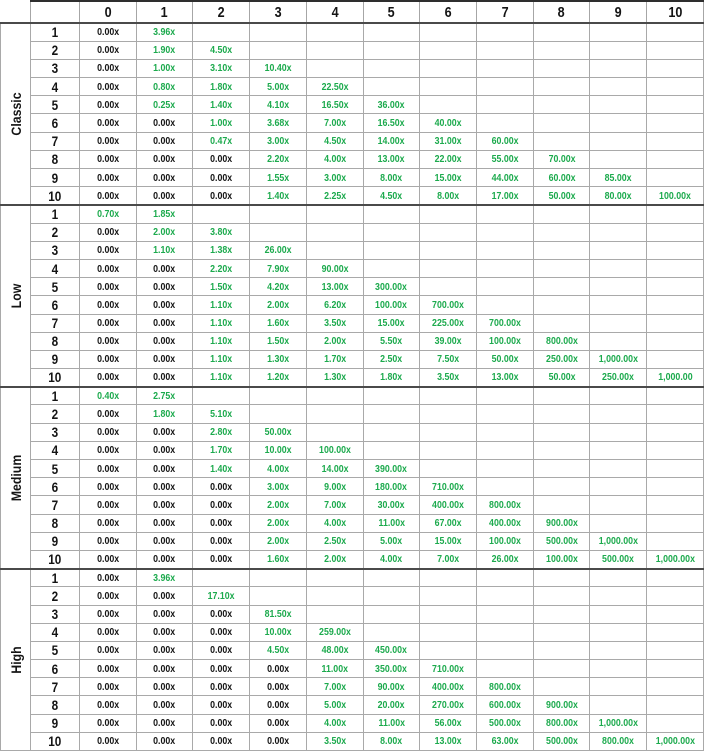 This screenshot has height=751, width=704. What do you see at coordinates (391, 141) in the screenshot?
I see `payout-cell: 14.00x` at bounding box center [391, 141].